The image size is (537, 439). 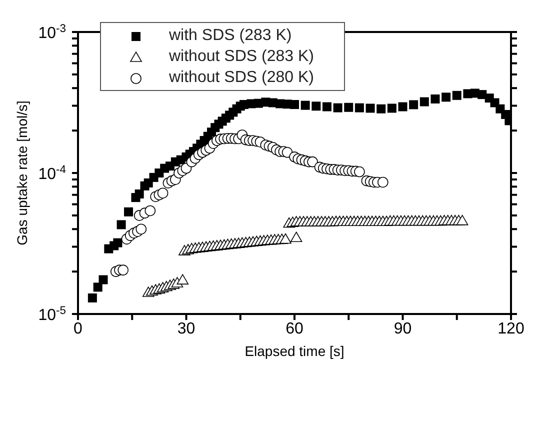 I want to click on legend-label: without SDS (280 K), so click(x=241, y=78).